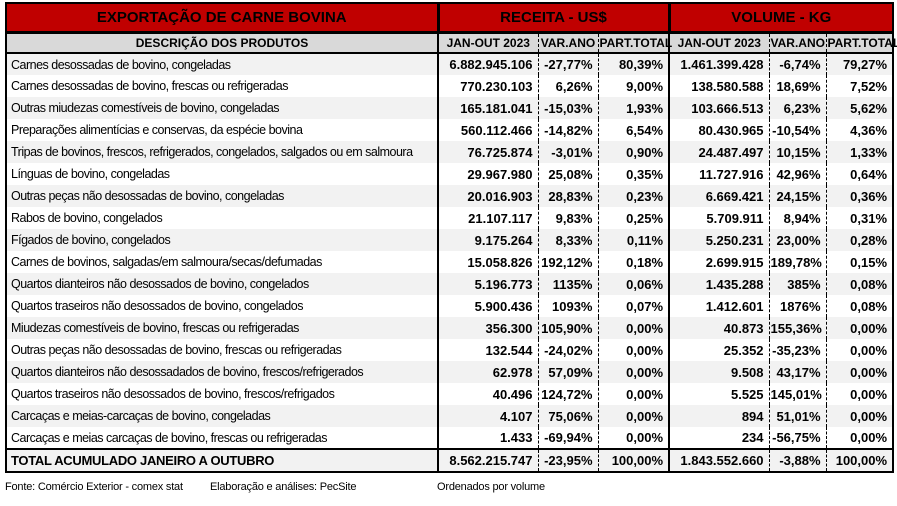 This screenshot has width=897, height=506. Describe the element at coordinates (488, 394) in the screenshot. I see `receita-value-cell: 40.496` at that location.